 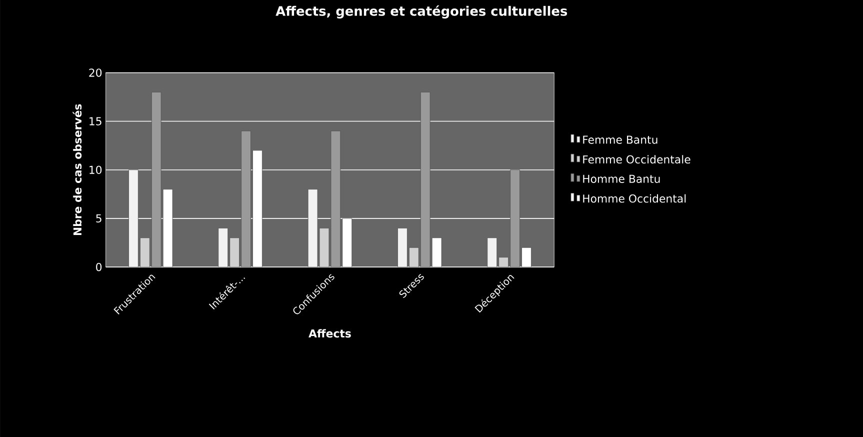 What do you see at coordinates (99, 218) in the screenshot?
I see `y-tick-label: 5` at bounding box center [99, 218].